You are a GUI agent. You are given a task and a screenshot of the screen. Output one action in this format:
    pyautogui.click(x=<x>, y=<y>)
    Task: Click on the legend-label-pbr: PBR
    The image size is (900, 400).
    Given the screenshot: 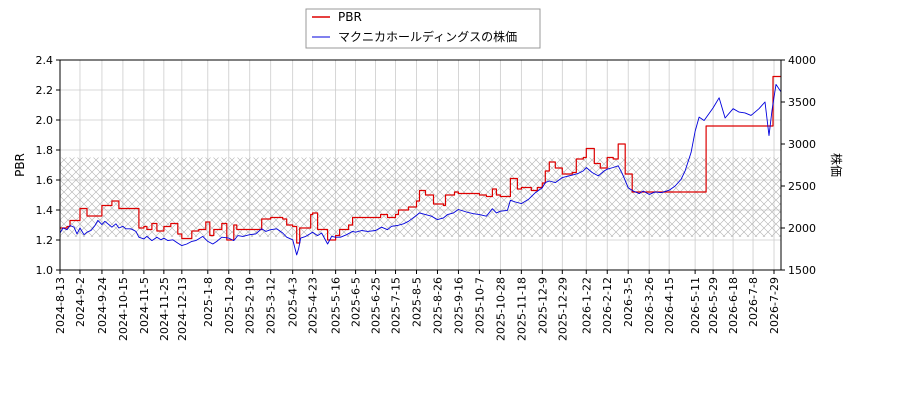 What is the action you would take?
    pyautogui.click(x=350, y=17)
    